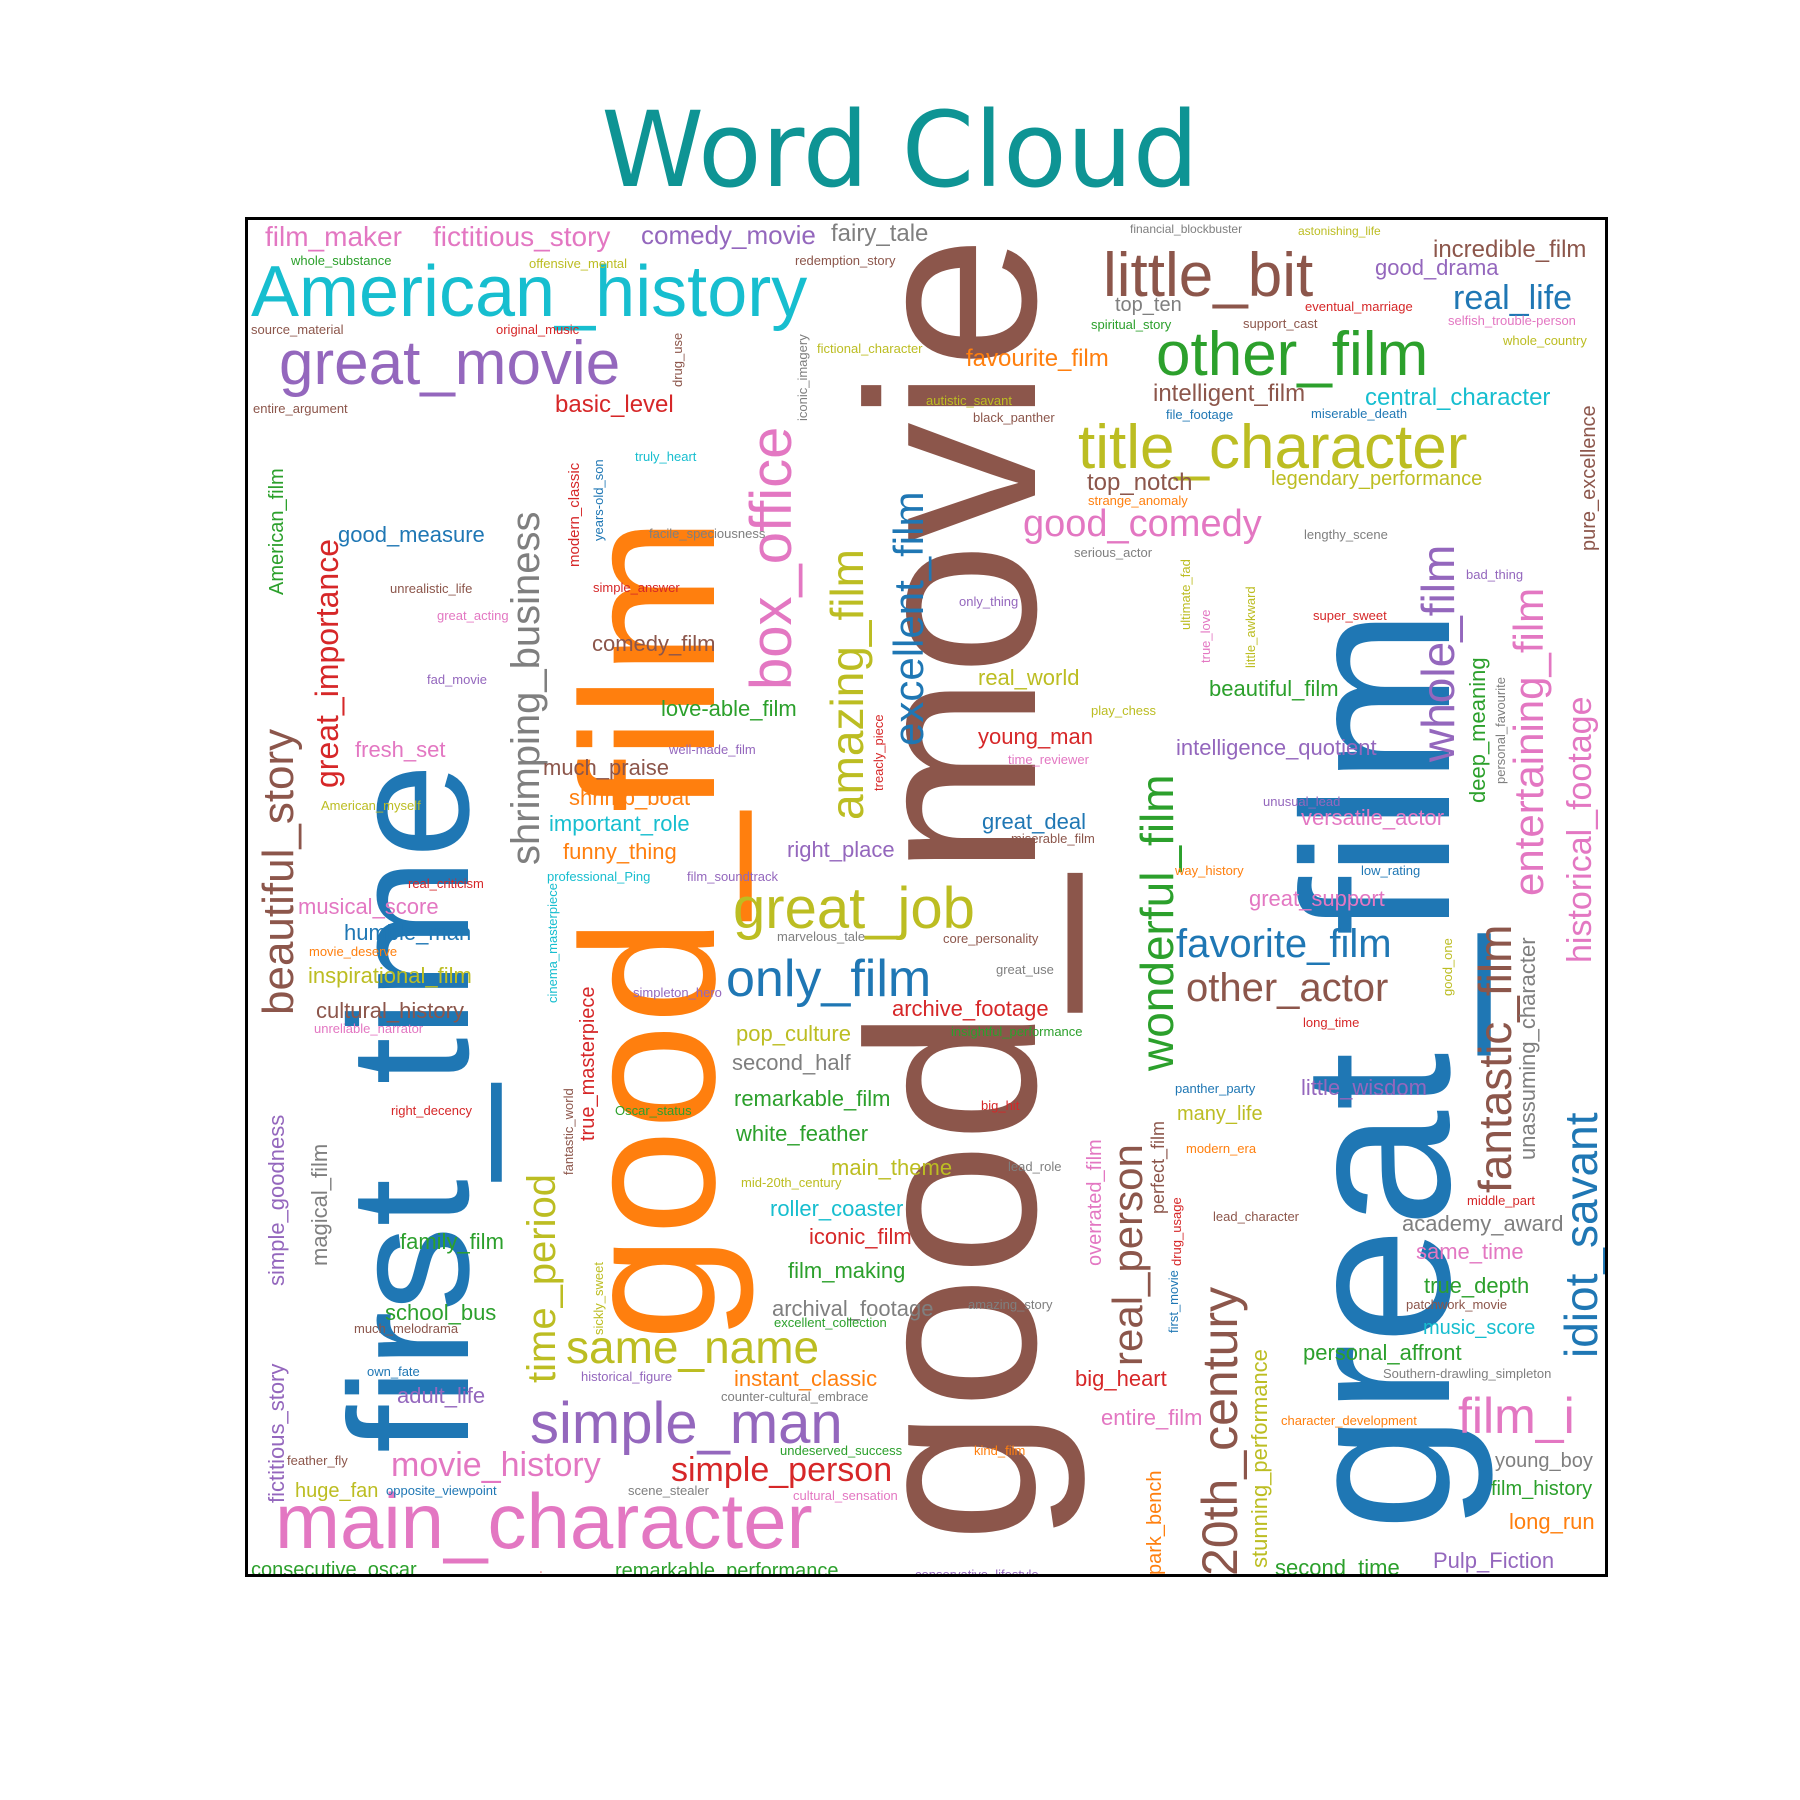  Describe the element at coordinates (390, 1010) in the screenshot. I see `word-cultural-history: cultural_history` at that location.